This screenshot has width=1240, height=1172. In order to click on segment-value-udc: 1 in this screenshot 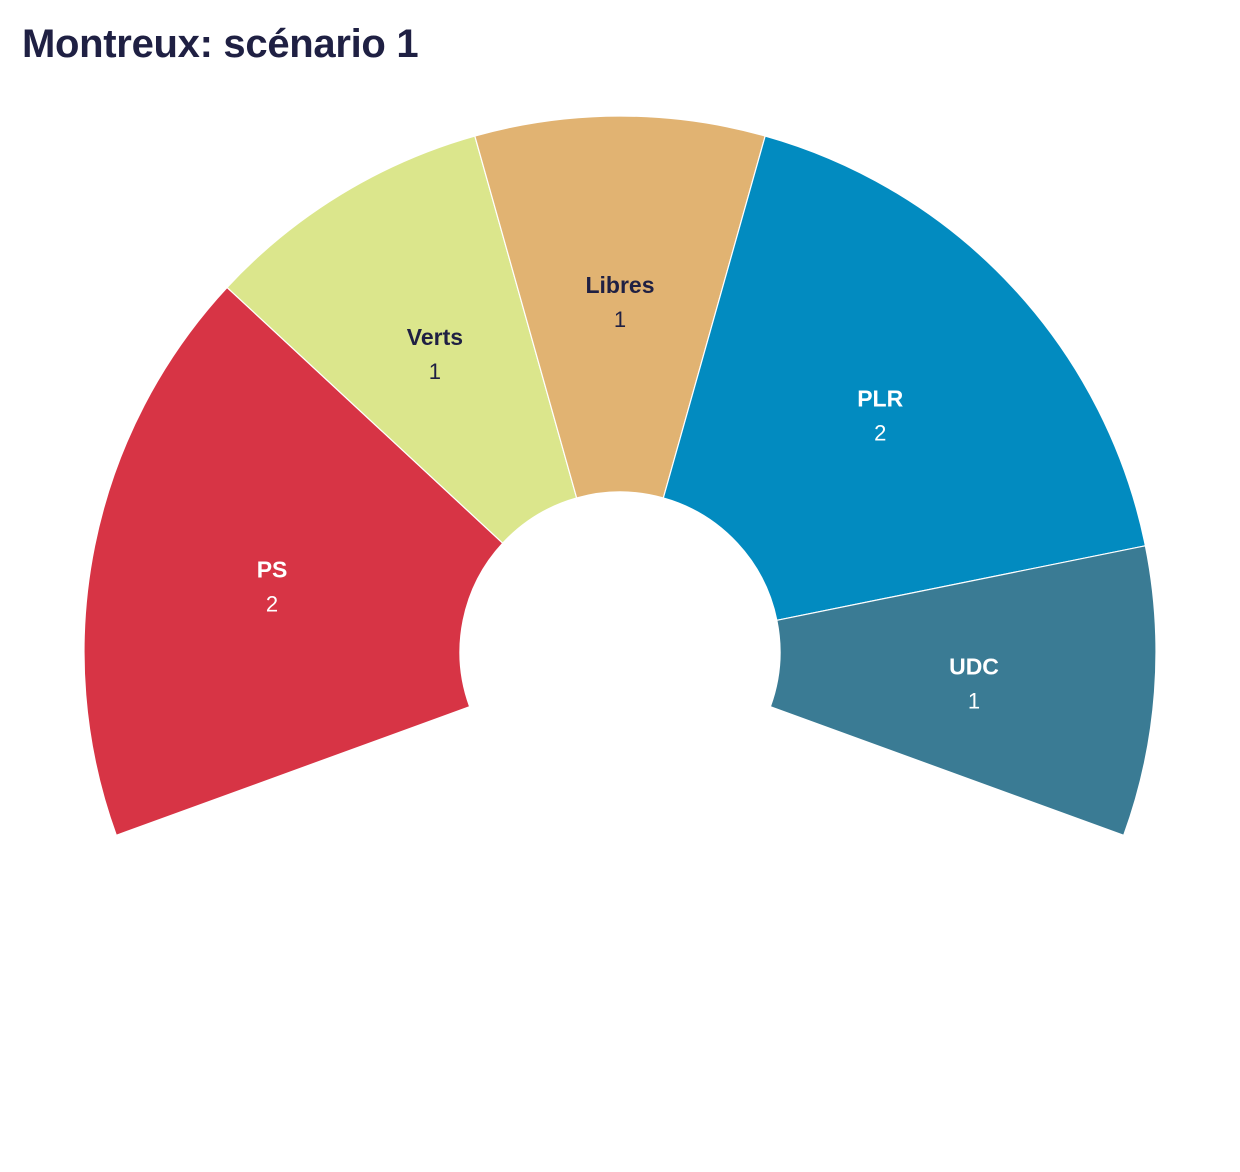, I will do `click(974, 701)`.